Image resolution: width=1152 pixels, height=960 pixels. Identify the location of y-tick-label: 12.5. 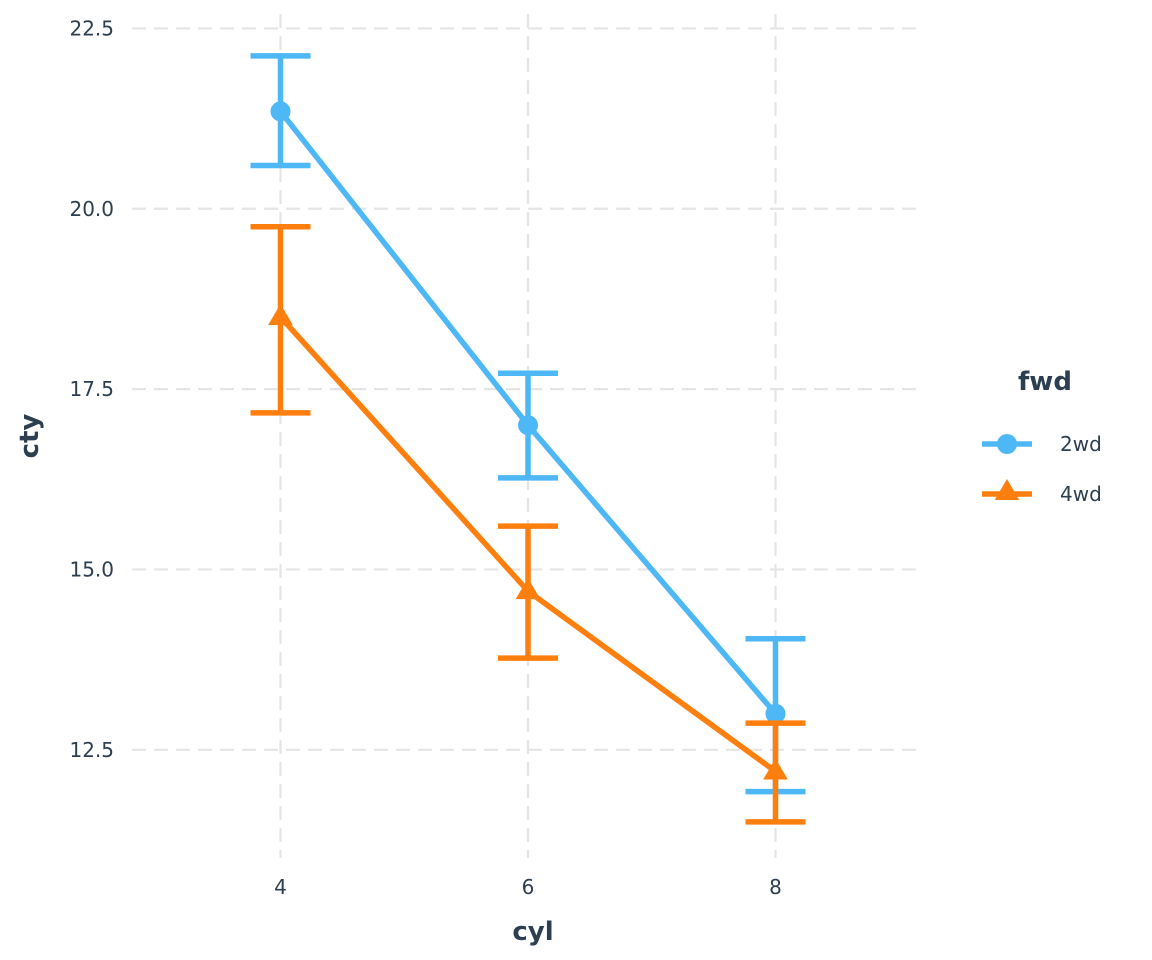
(91, 750).